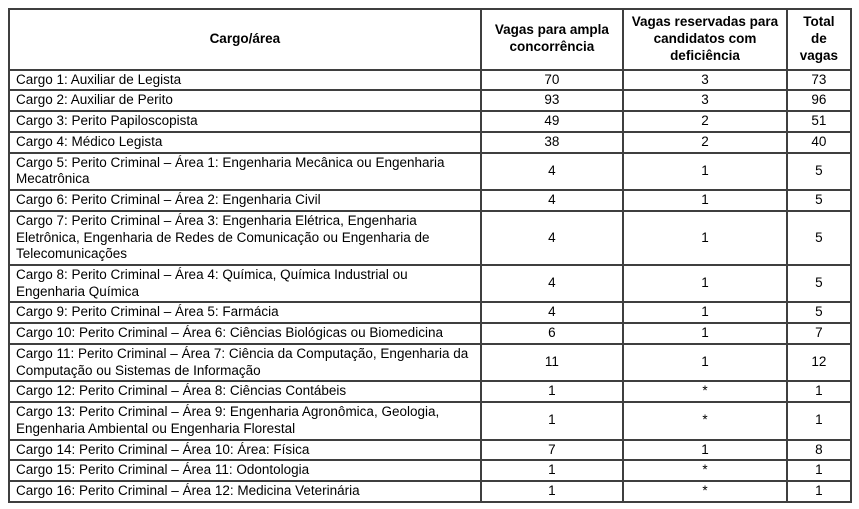 The image size is (859, 509). Describe the element at coordinates (819, 450) in the screenshot. I see `total-cell: 8` at that location.